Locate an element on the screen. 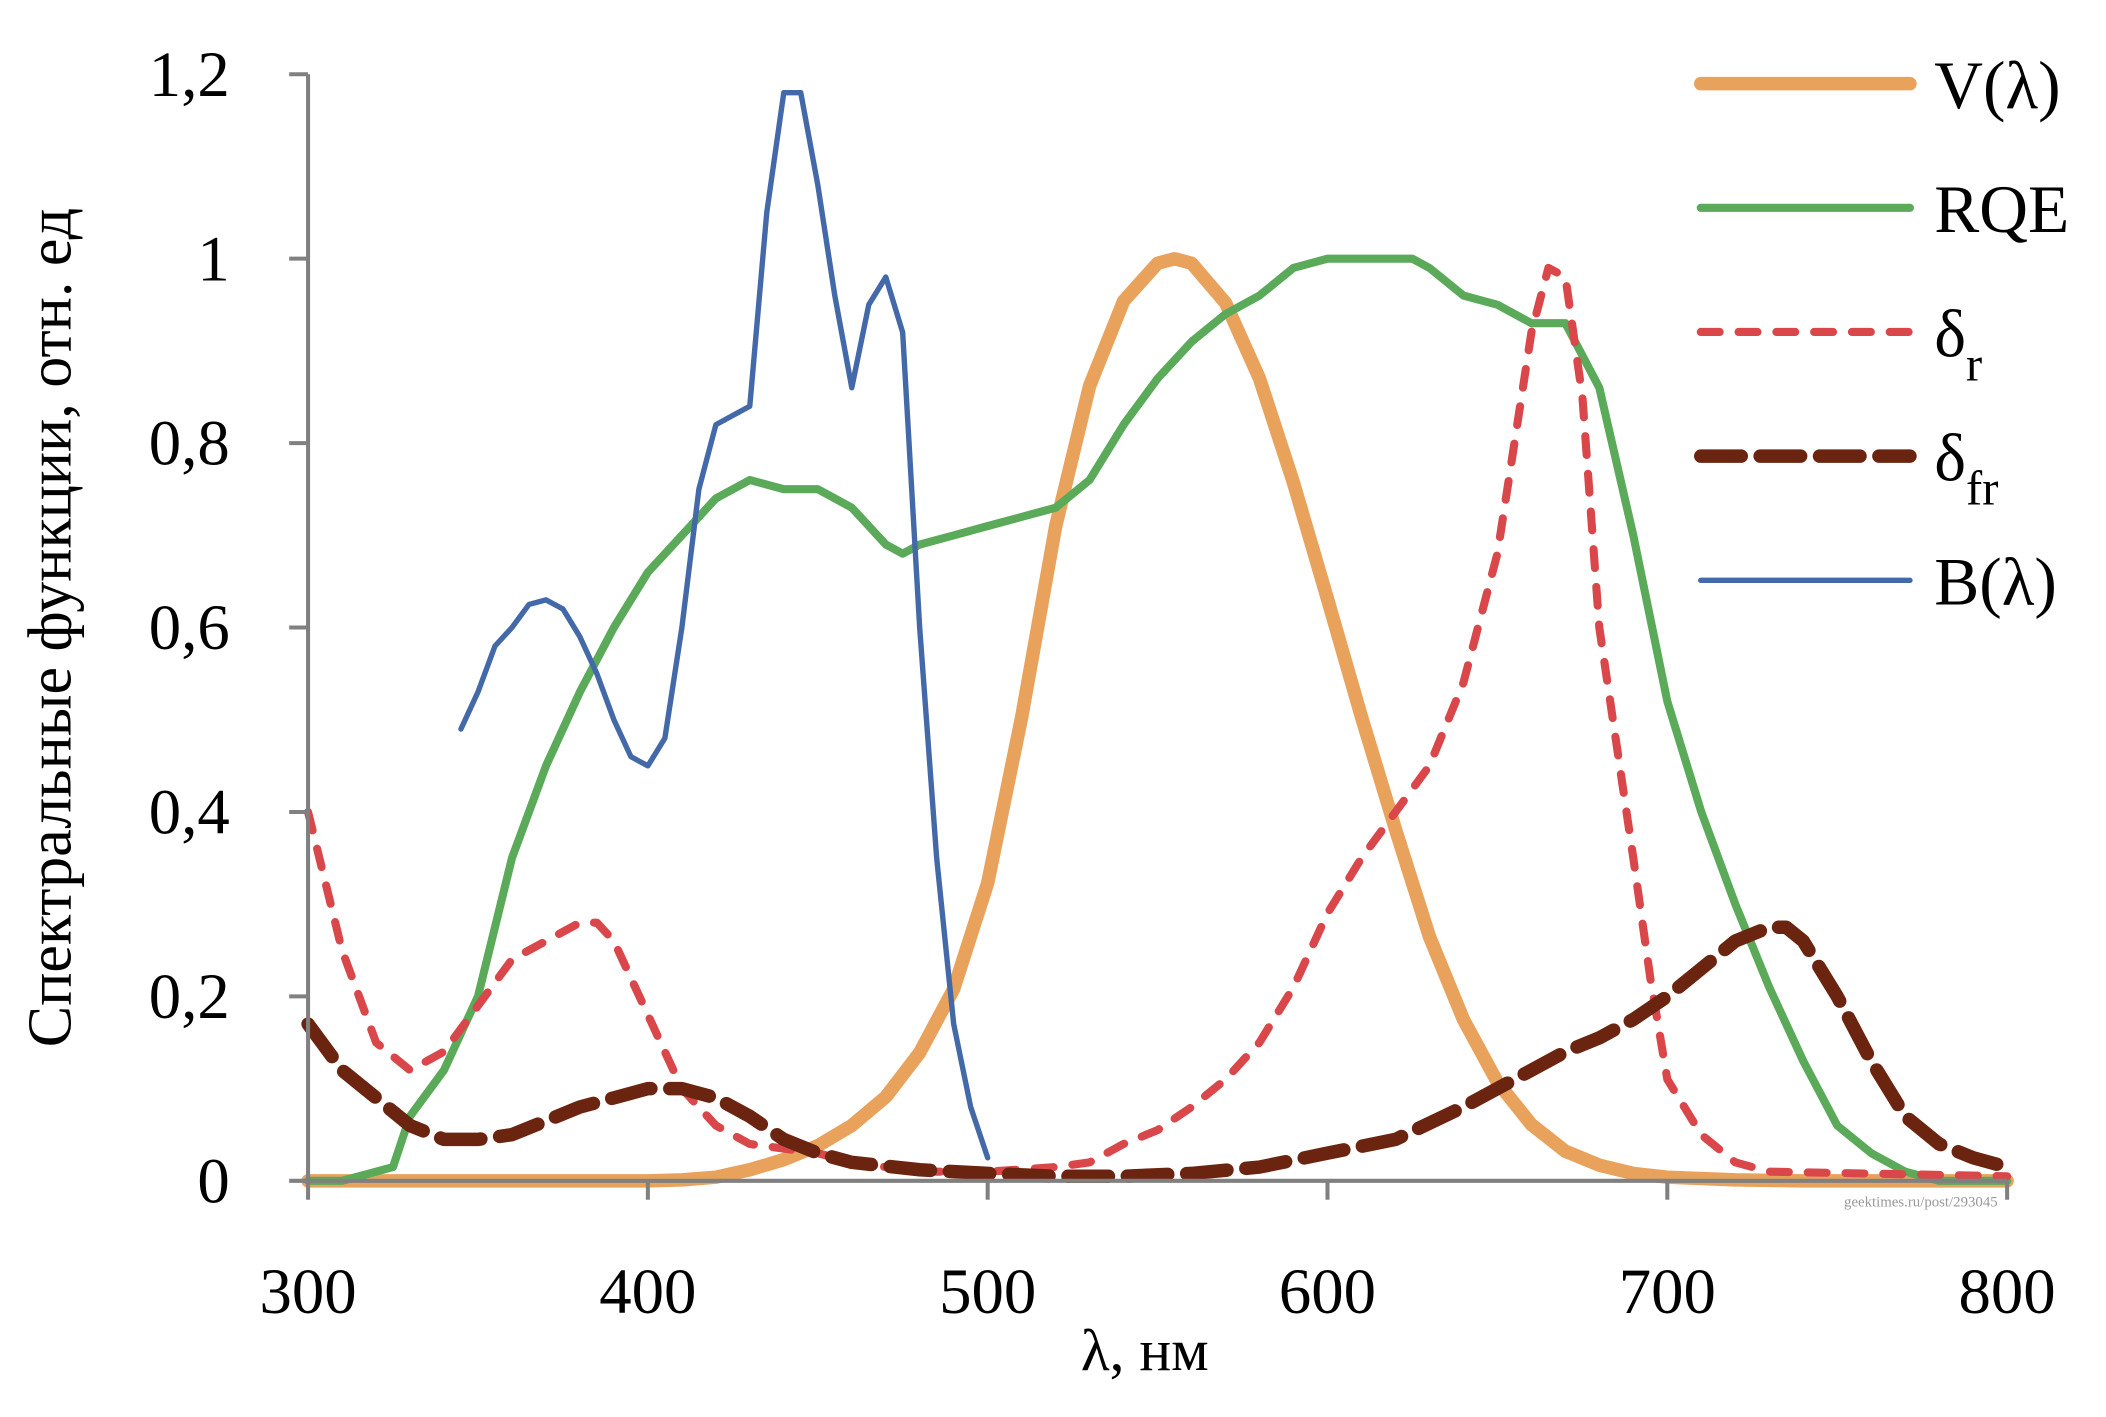 The height and width of the screenshot is (1417, 2106). x-tick-label: 800 is located at coordinates (2007, 1292).